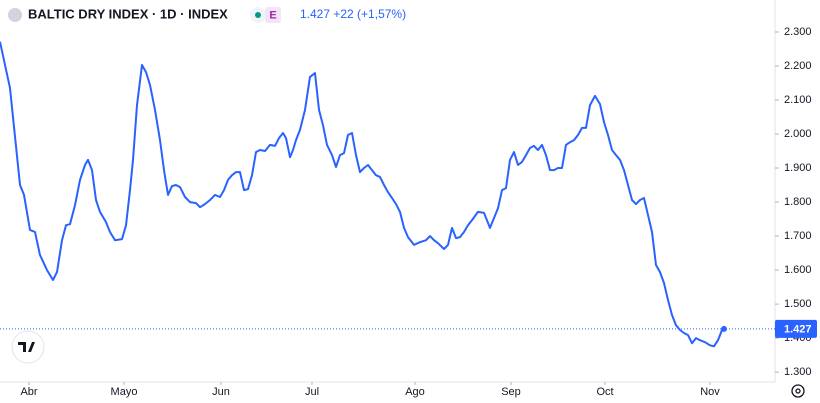 This screenshot has height=403, width=820. I want to click on exchange-badge: E, so click(272, 15).